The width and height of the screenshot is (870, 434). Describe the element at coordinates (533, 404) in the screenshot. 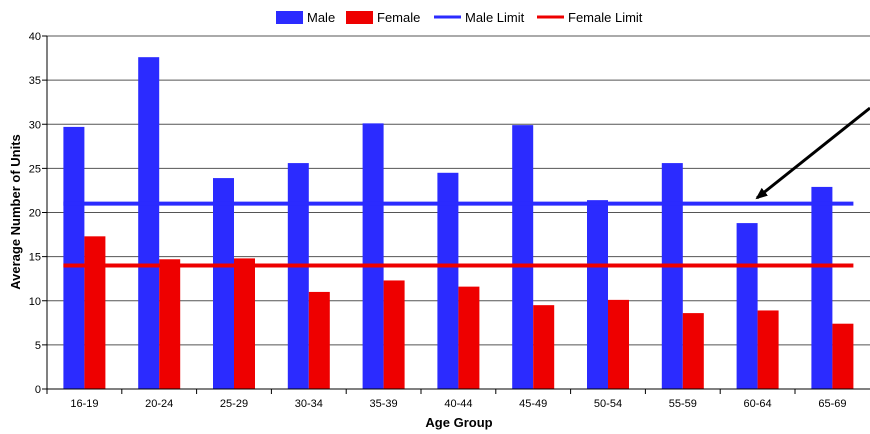

I see `x-tick-label: 45-49` at that location.